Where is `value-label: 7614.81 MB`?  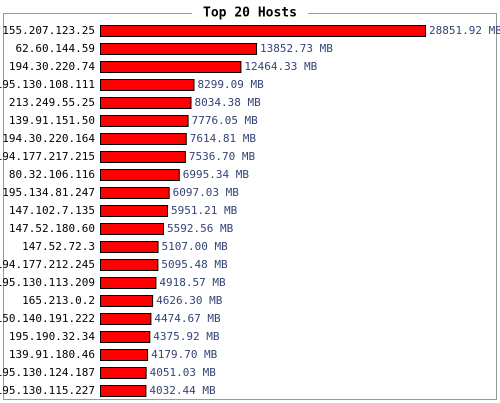
value-label: 7614.81 MB is located at coordinates (223, 138).